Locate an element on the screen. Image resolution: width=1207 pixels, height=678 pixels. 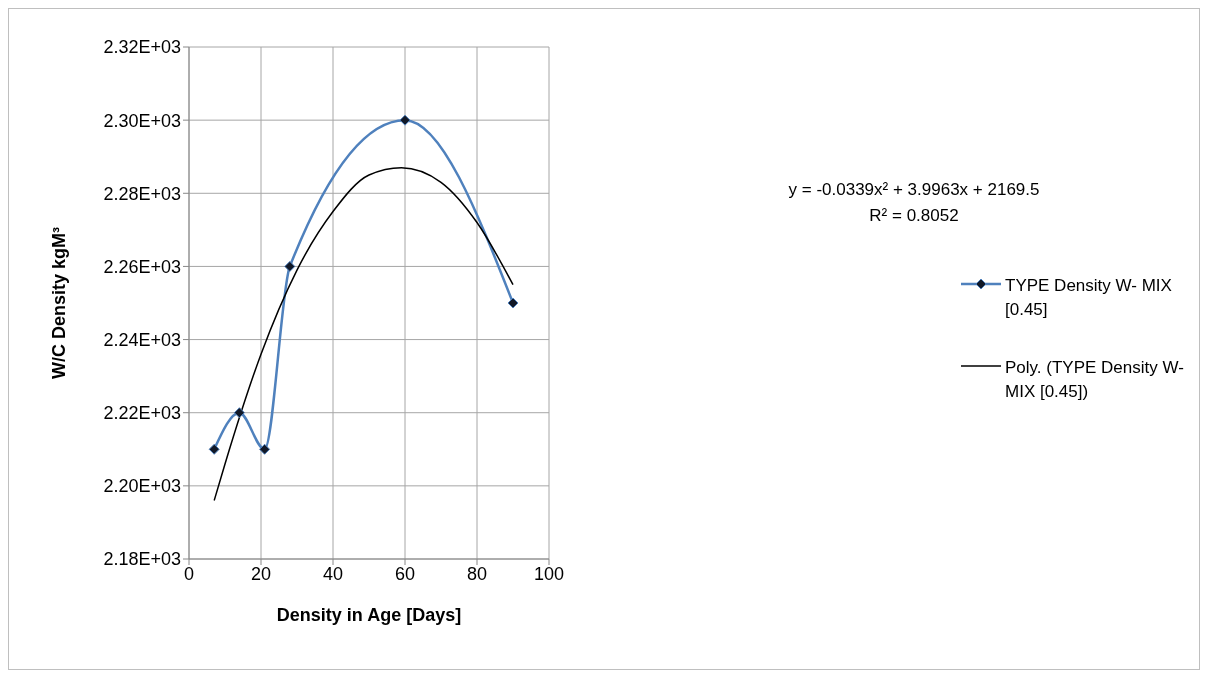
text: R² = 0.8052 is located at coordinates (914, 216).